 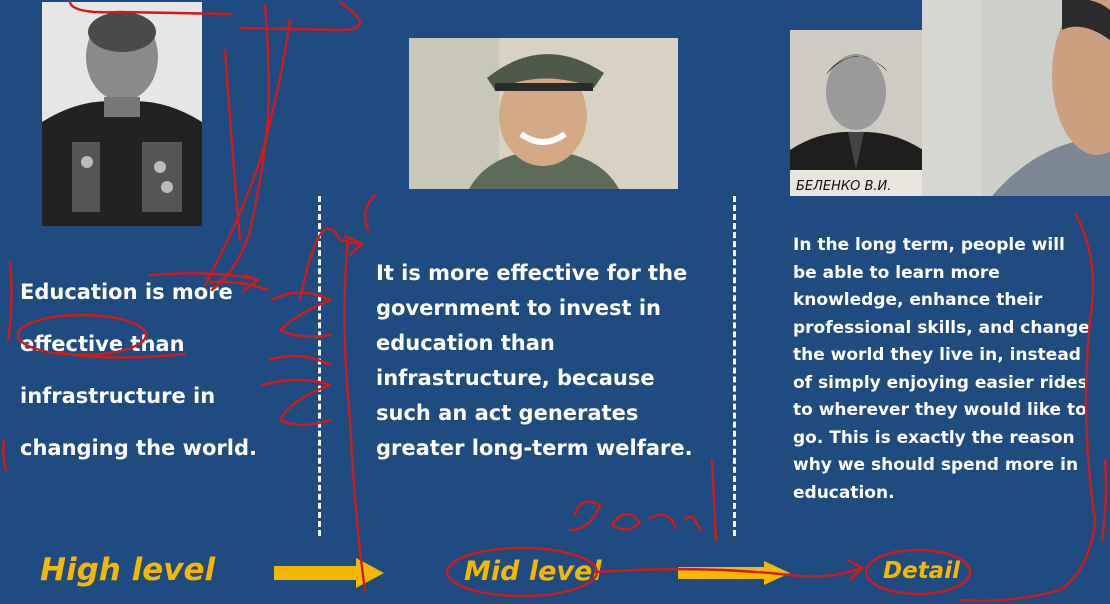 I want to click on detail-label: Detail, so click(x=921, y=571).